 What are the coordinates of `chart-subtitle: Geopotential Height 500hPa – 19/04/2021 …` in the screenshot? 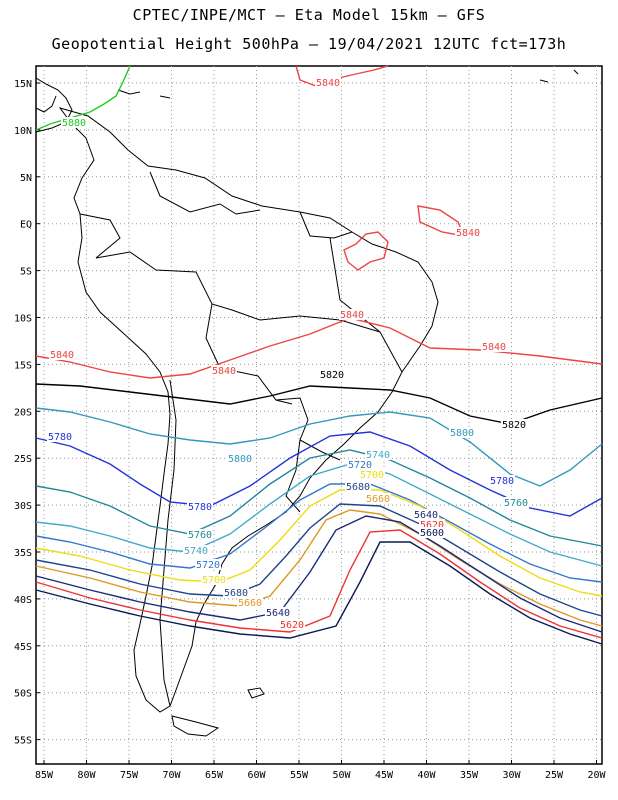 It's located at (309, 44).